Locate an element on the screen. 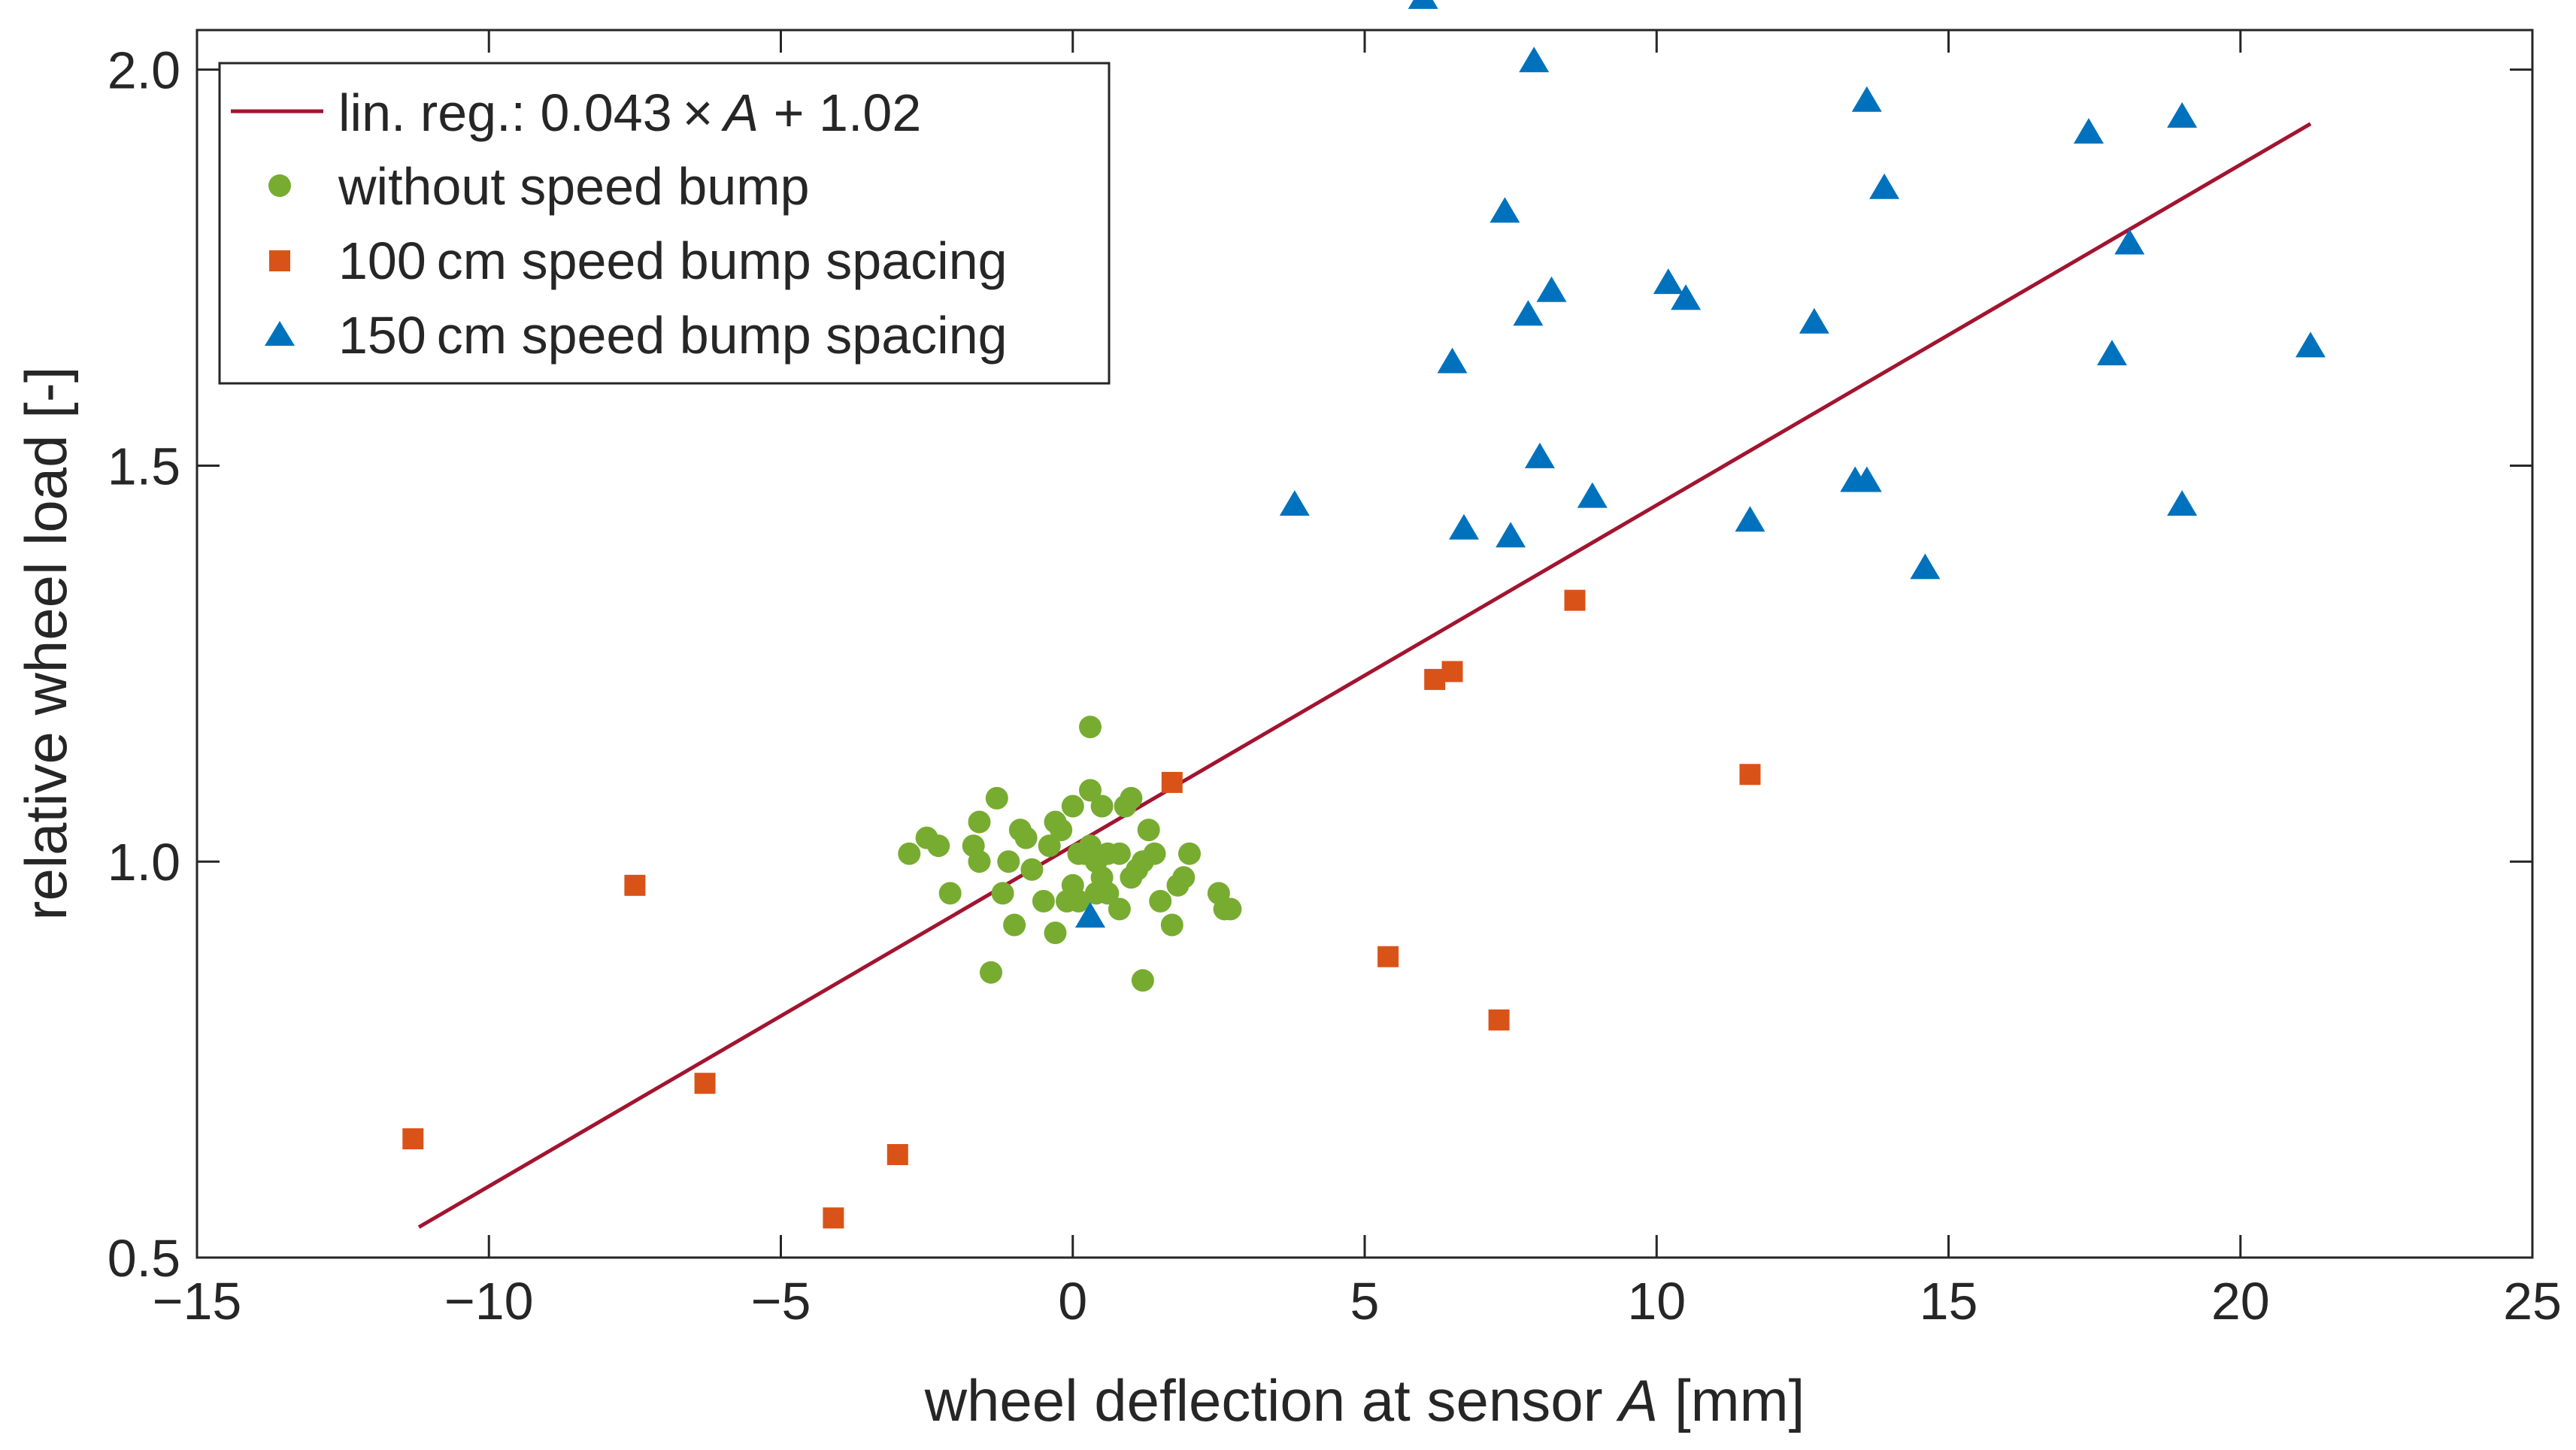 Image resolution: width=2576 pixels, height=1450 pixels. legend-entry-regression: lin. reg.: 0.043 × A + 1.02 is located at coordinates (576, 113).